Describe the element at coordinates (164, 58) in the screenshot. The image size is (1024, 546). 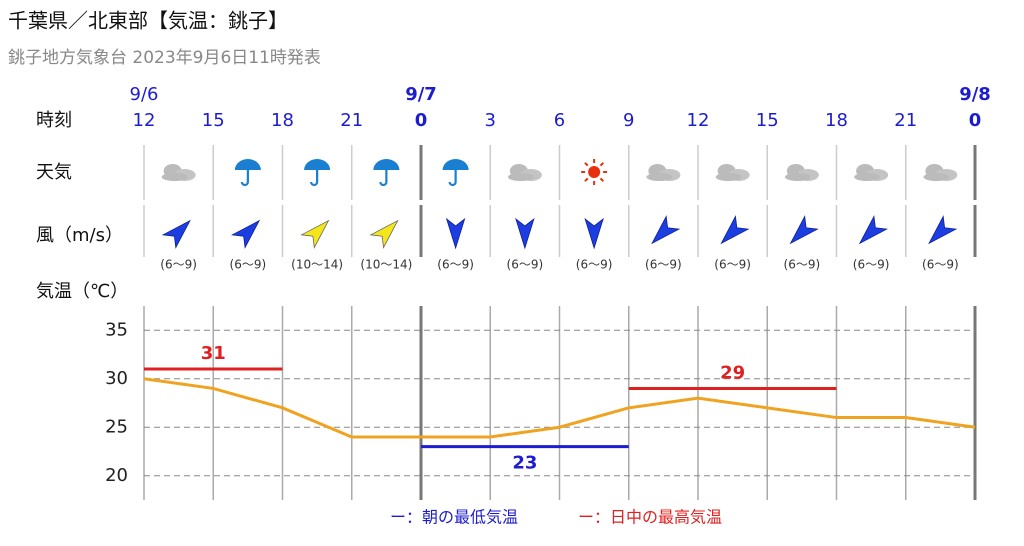
I see `chart-subtitle: 銚子地方気象台 2023年9月6日11時発表` at that location.